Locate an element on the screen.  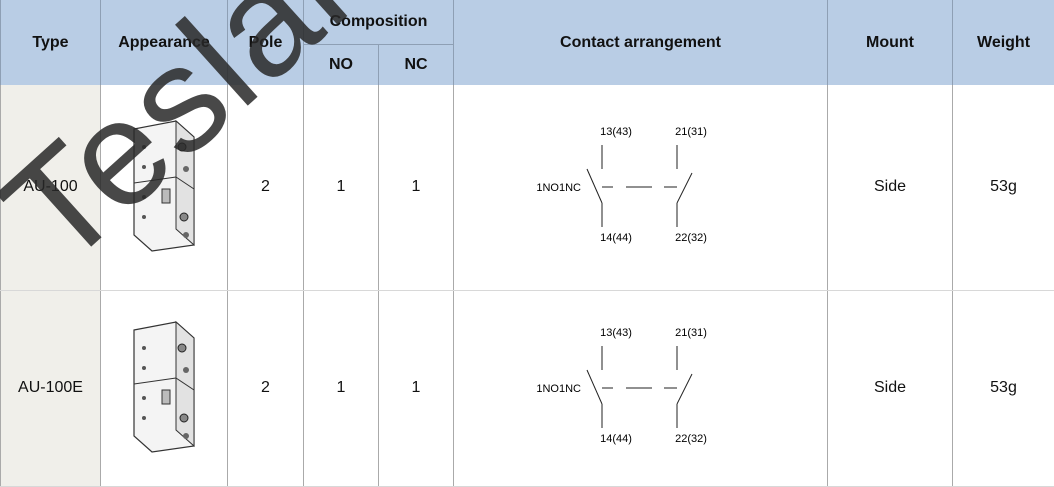
header-mount: Mount is located at coordinates (890, 42).